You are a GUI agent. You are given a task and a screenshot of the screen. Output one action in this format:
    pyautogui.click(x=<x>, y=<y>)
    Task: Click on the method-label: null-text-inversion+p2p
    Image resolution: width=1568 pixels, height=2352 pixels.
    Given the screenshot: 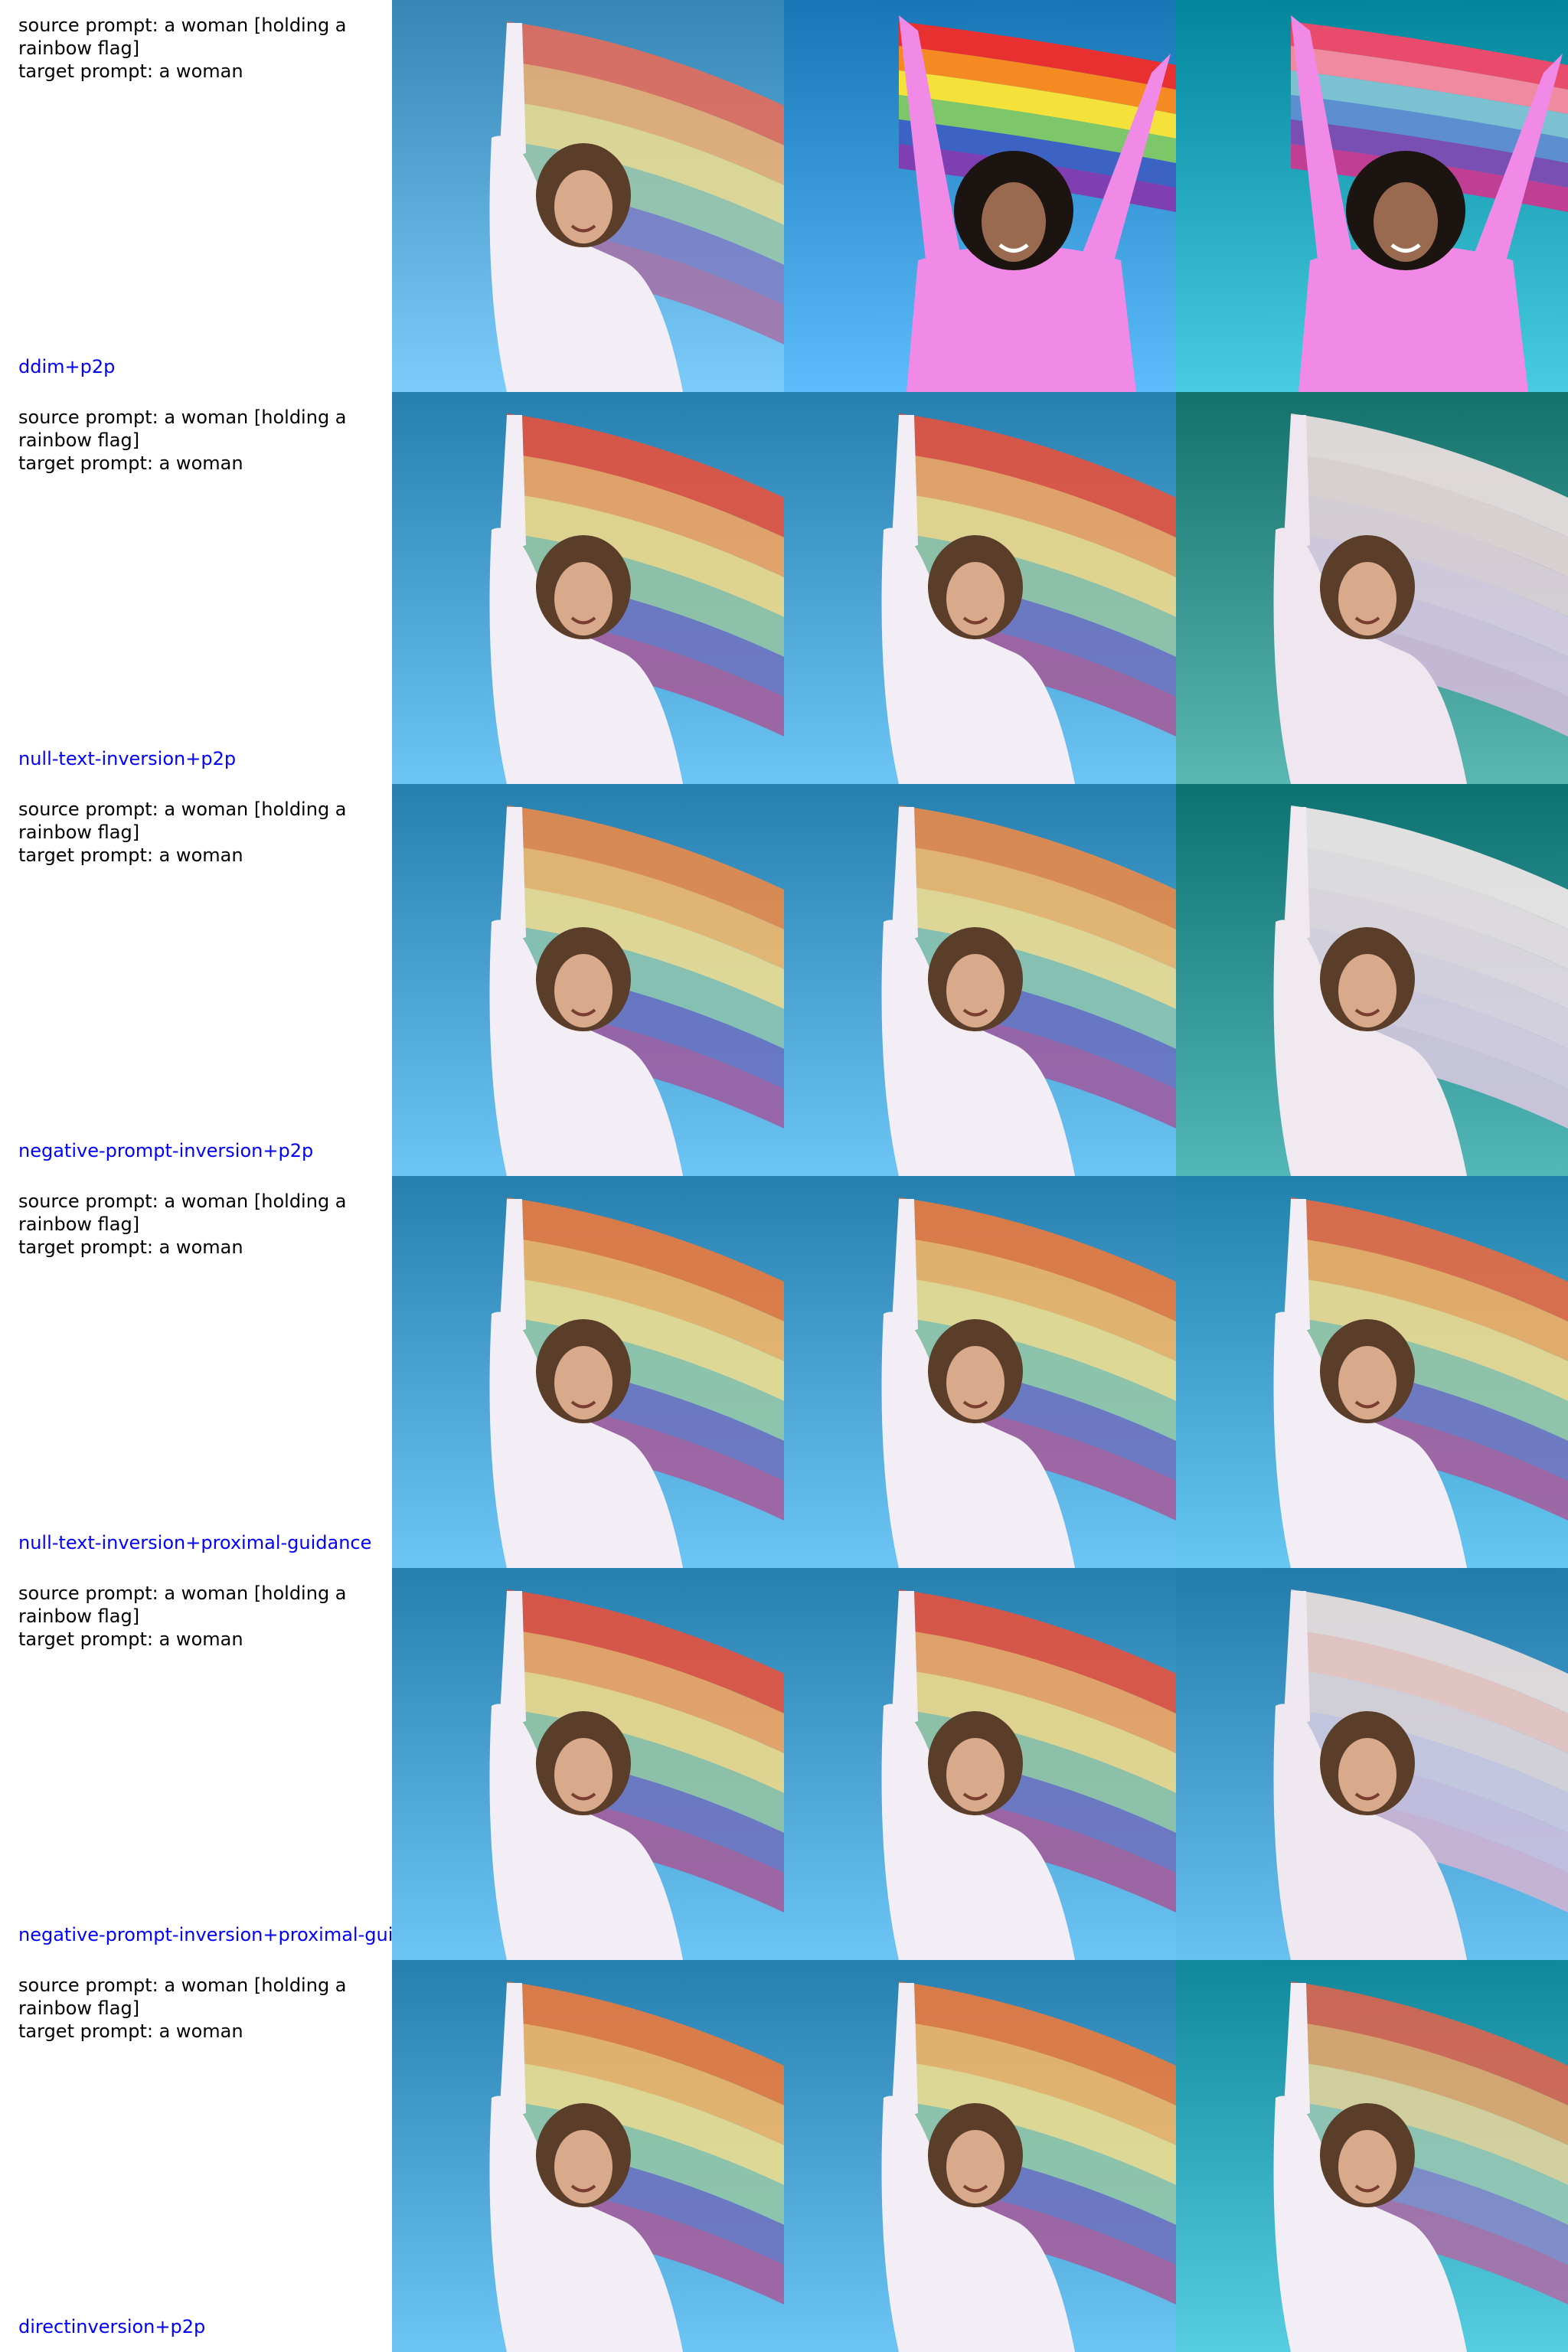 What is the action you would take?
    pyautogui.click(x=127, y=758)
    